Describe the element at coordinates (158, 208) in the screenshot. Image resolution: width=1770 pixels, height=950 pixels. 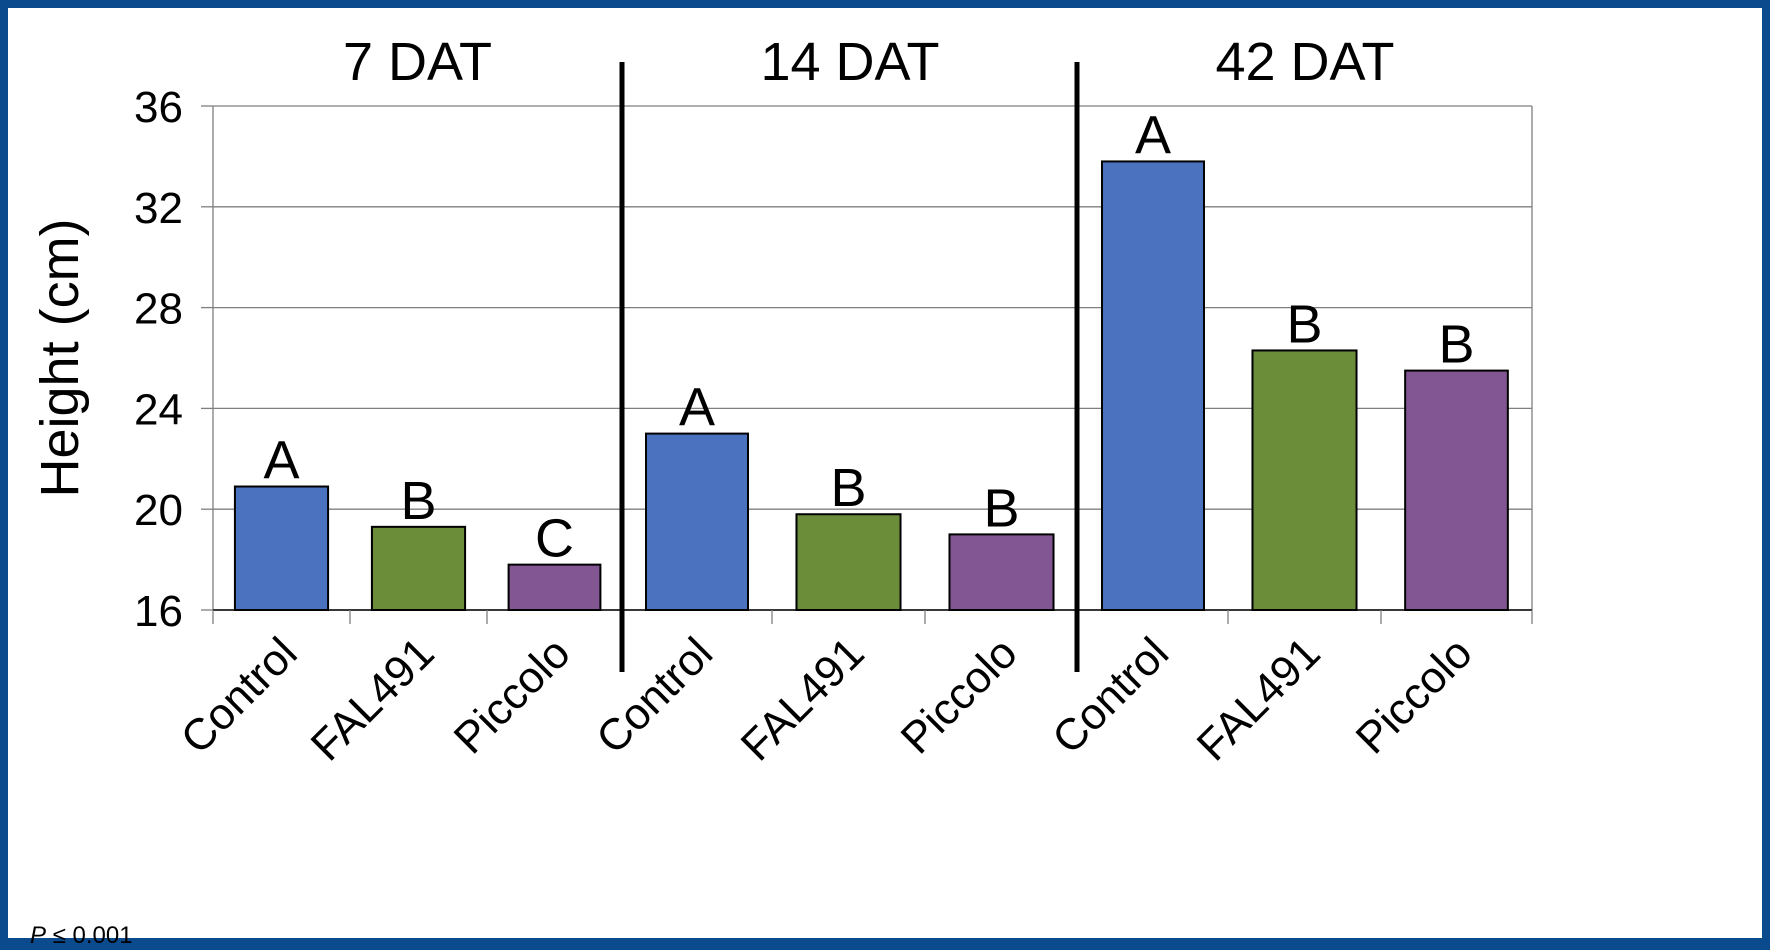
I see `y-tick-label: 32` at that location.